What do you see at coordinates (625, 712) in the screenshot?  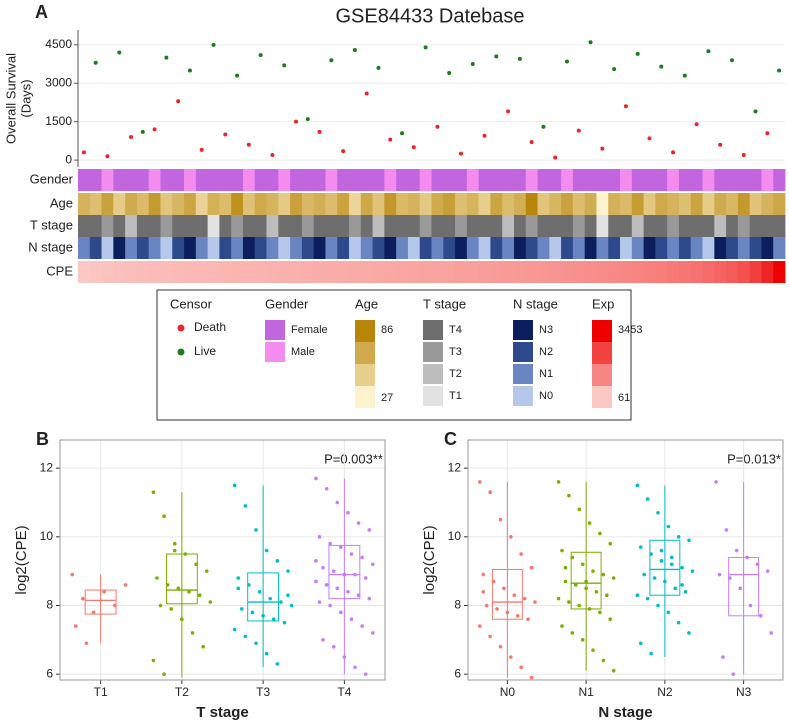 I see `x-axis-title: N stage` at bounding box center [625, 712].